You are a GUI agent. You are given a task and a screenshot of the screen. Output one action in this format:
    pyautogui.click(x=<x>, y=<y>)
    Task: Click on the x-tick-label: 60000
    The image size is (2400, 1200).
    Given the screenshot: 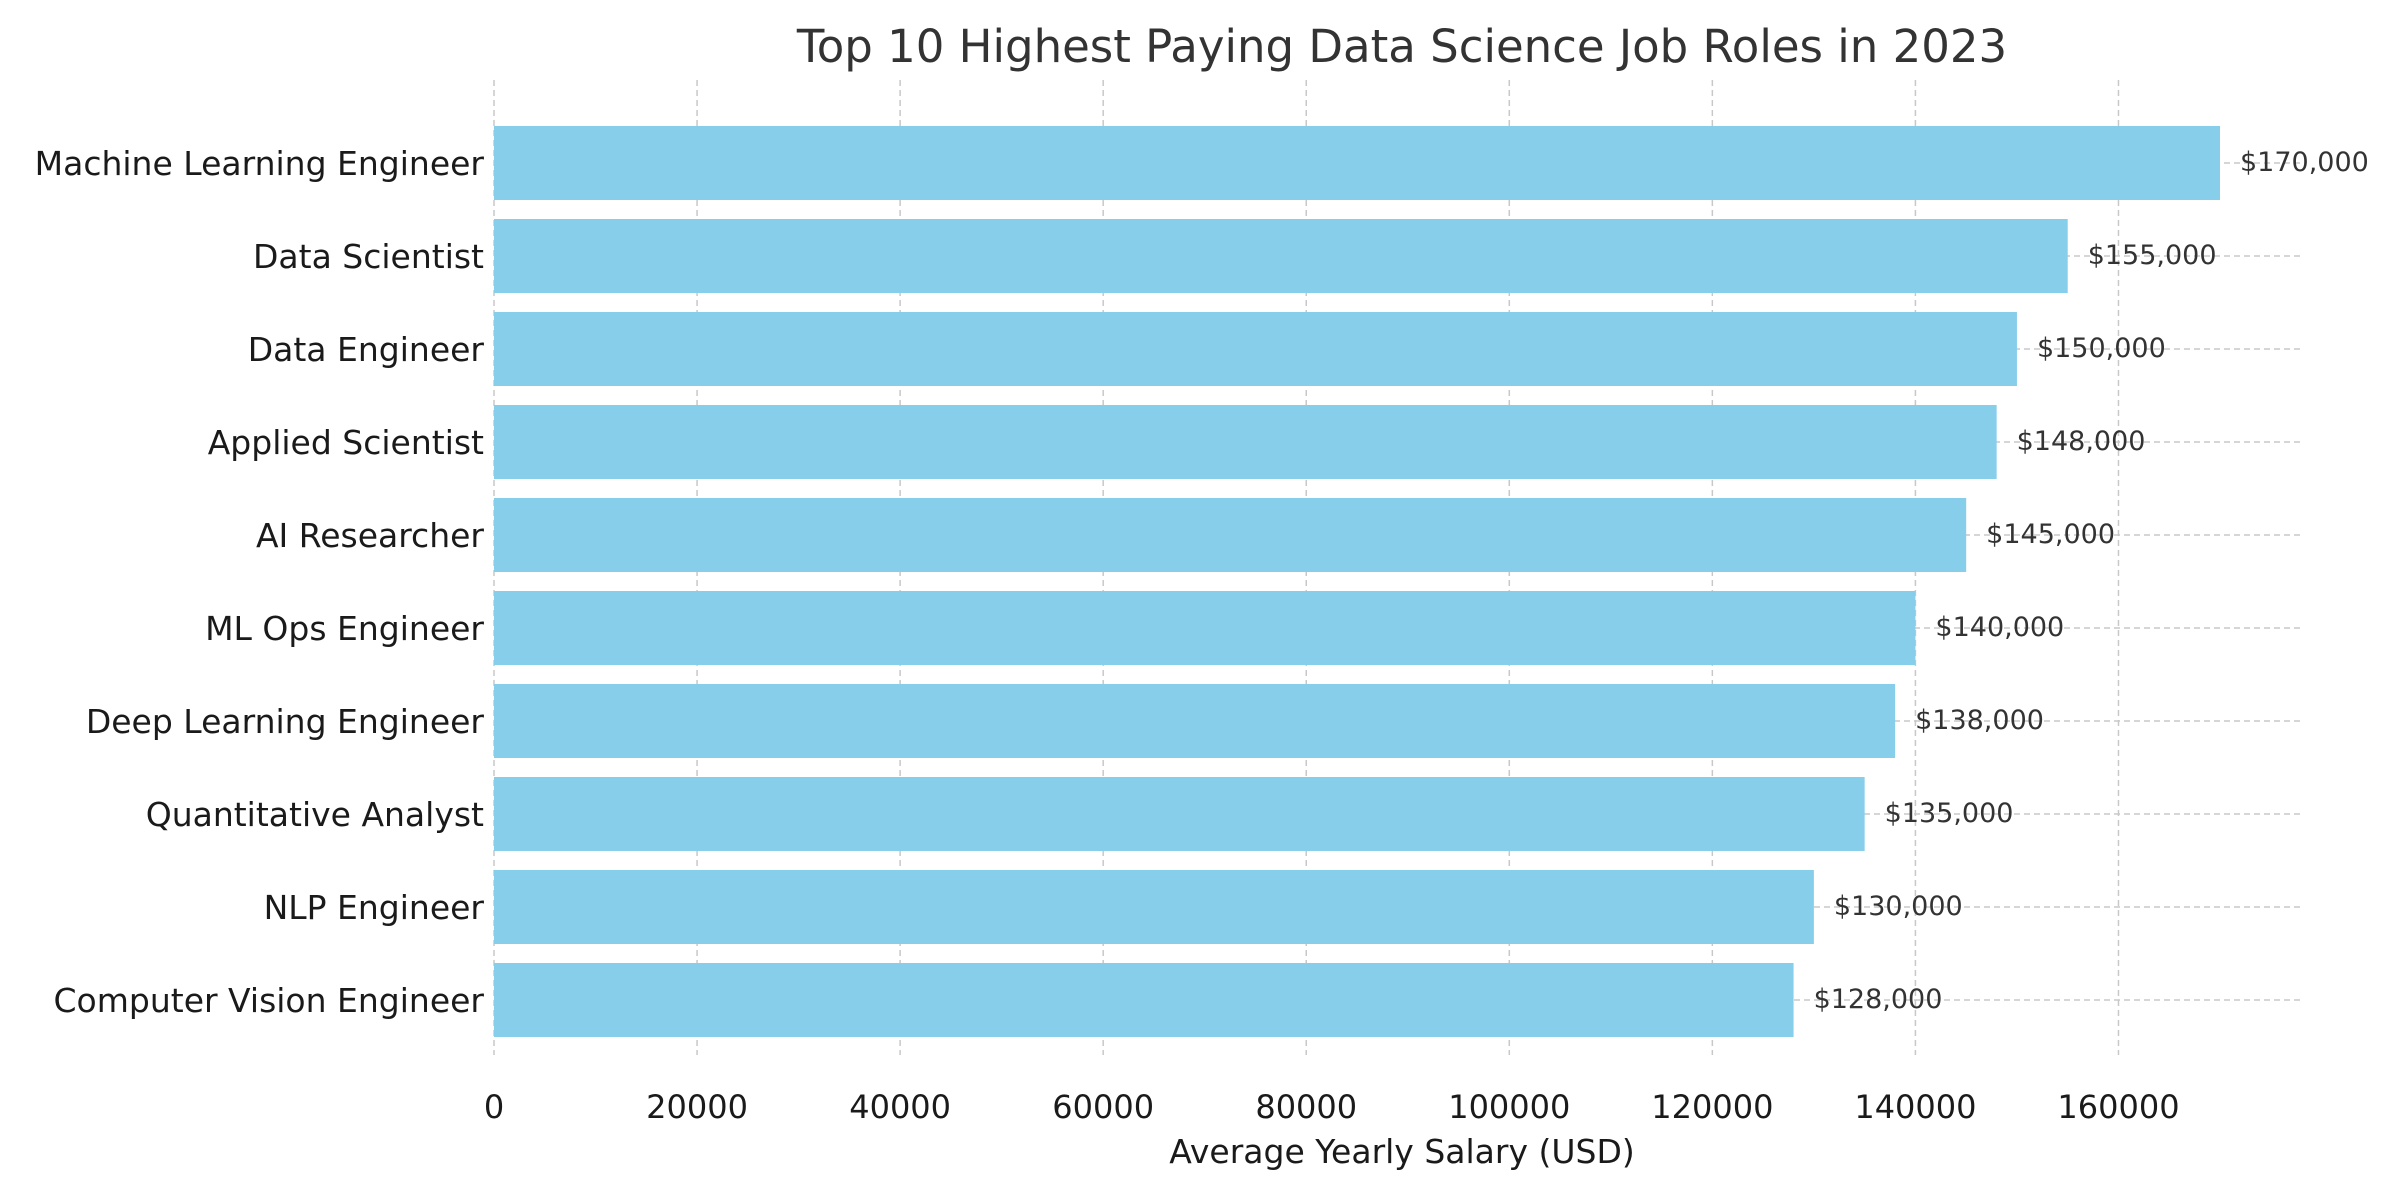 What is the action you would take?
    pyautogui.click(x=1103, y=1107)
    